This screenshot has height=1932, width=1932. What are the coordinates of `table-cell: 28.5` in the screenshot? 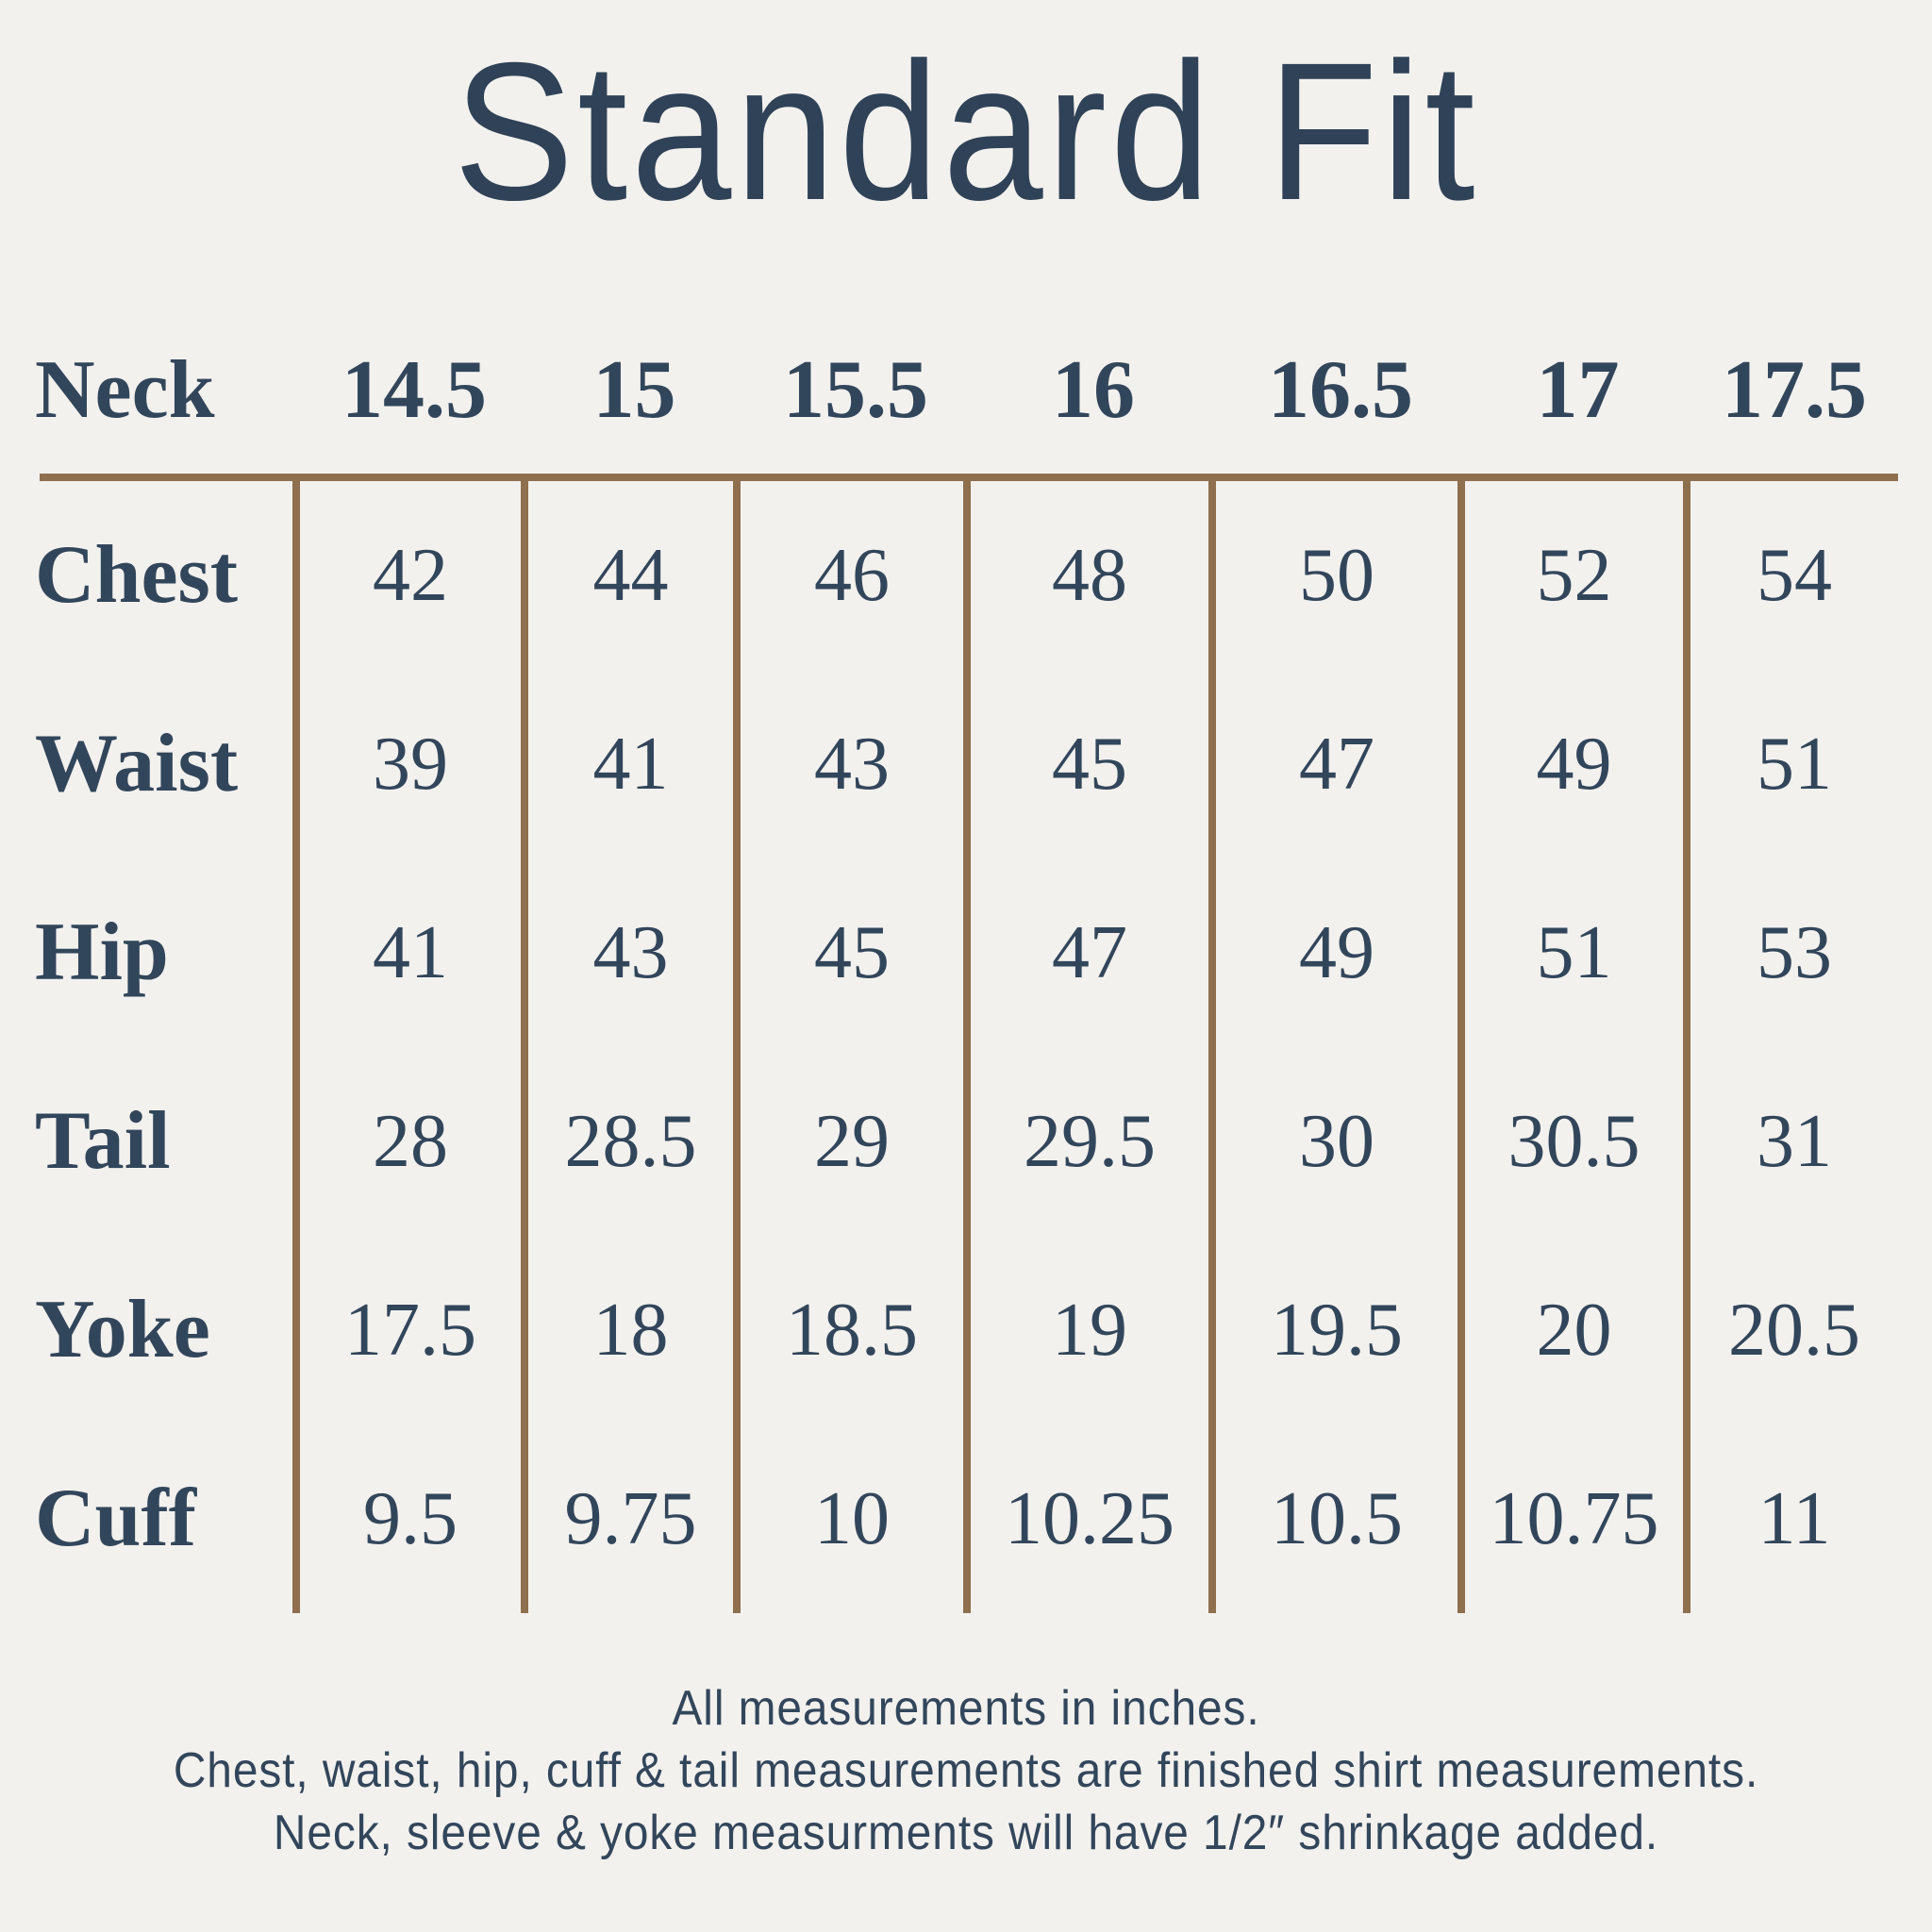 It's located at (634, 1141).